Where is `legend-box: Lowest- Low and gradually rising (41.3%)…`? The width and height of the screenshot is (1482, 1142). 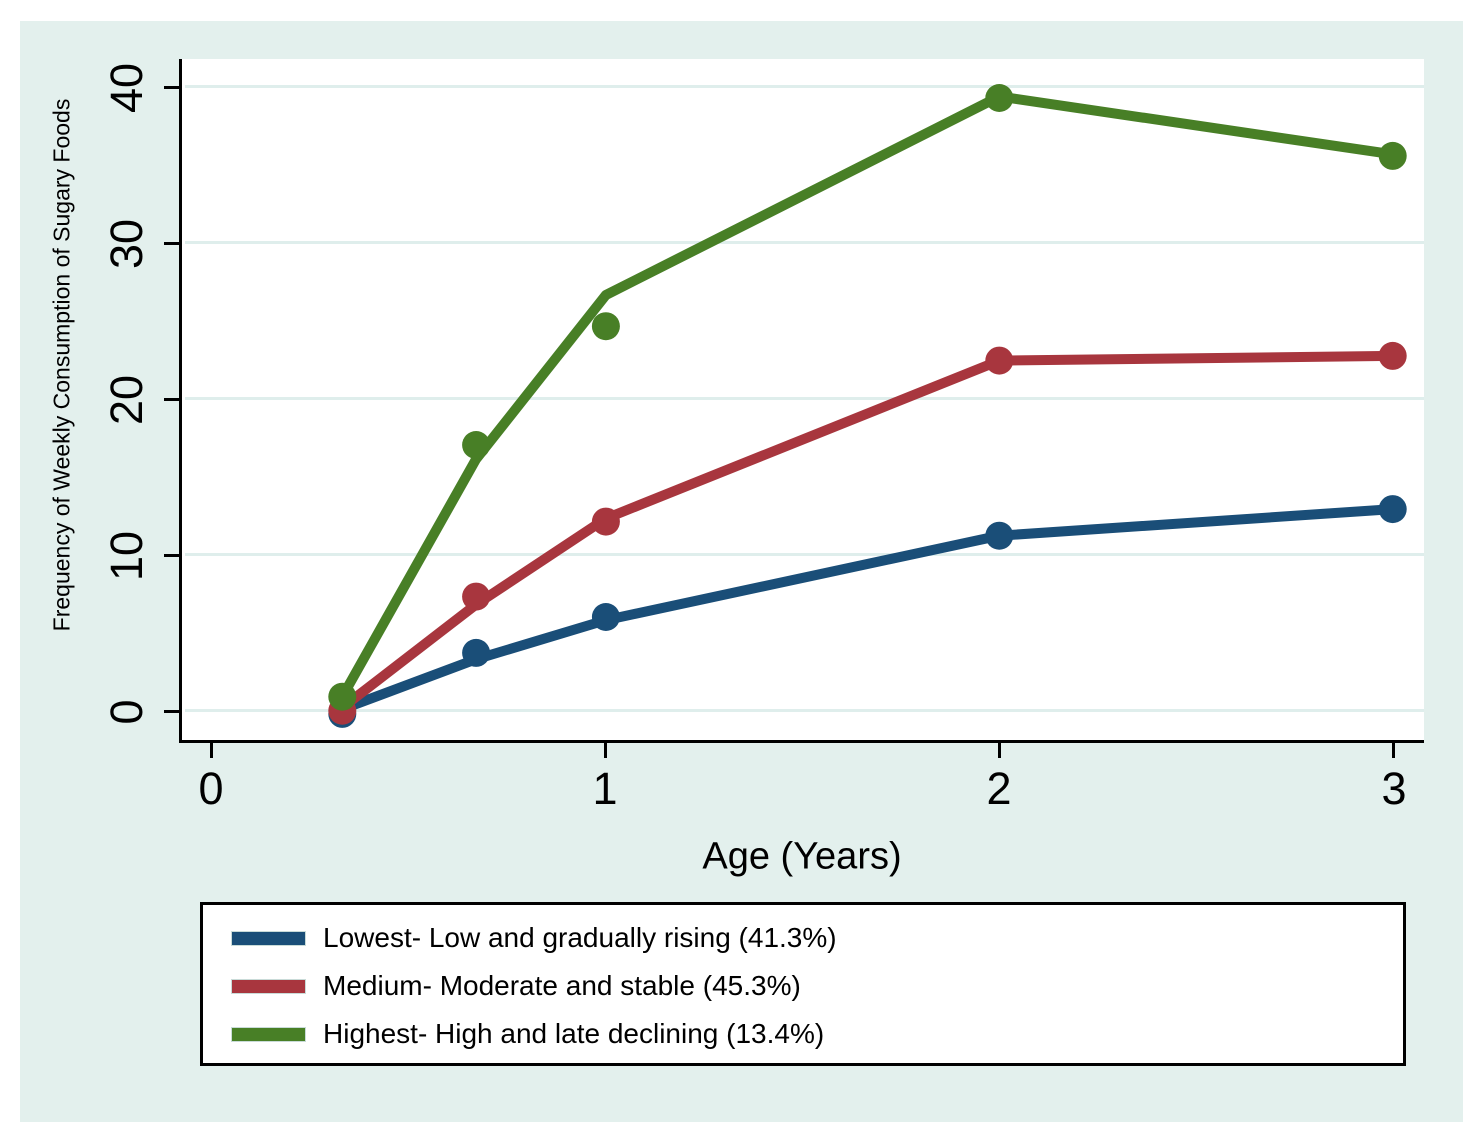
legend-box: Lowest- Low and gradually rising (41.3%)… is located at coordinates (803, 984).